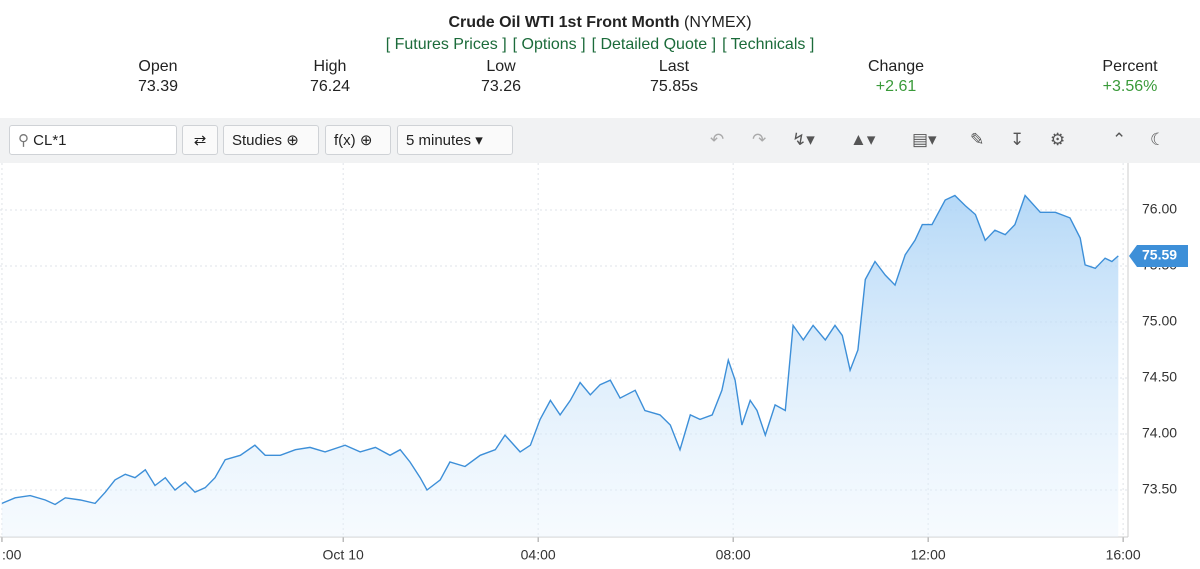  I want to click on y-tick-label: 74.50, so click(1159, 377).